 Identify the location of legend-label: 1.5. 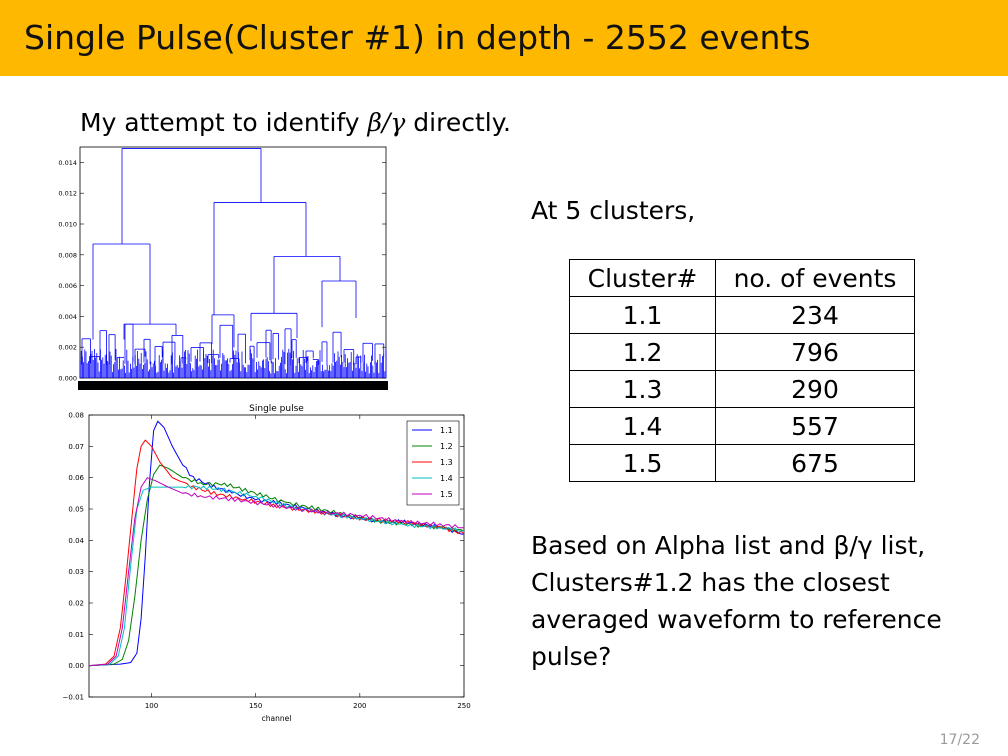
(446, 494).